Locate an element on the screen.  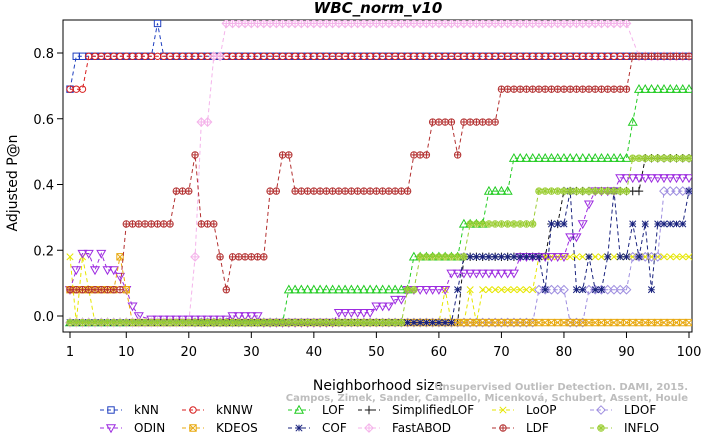
point-ldof is located at coordinates (564, 289).